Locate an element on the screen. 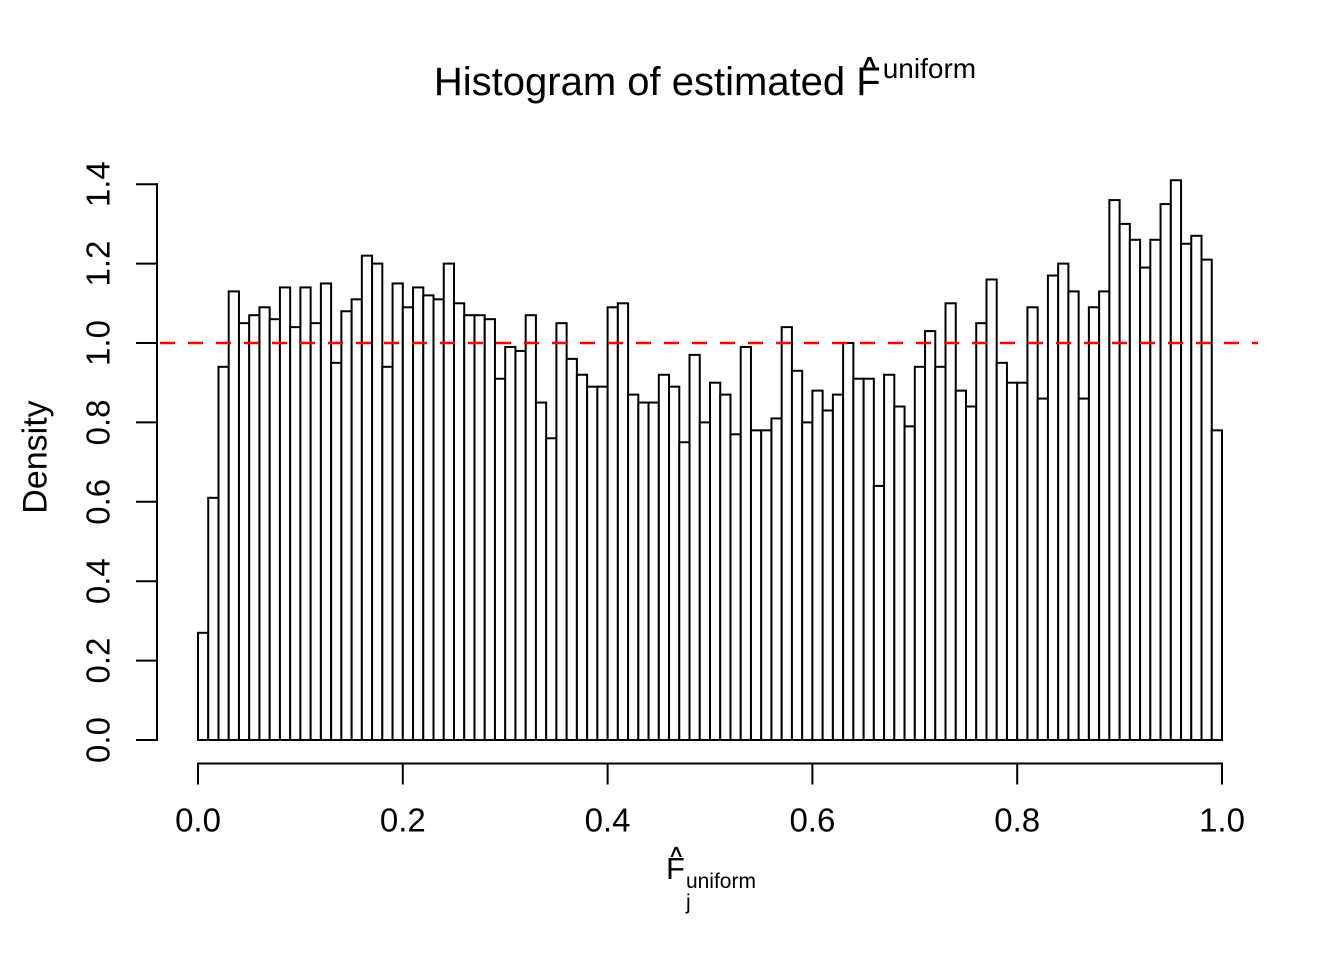 The height and width of the screenshot is (960, 1344). x-axis-tick-label: 0.0 is located at coordinates (198, 820).